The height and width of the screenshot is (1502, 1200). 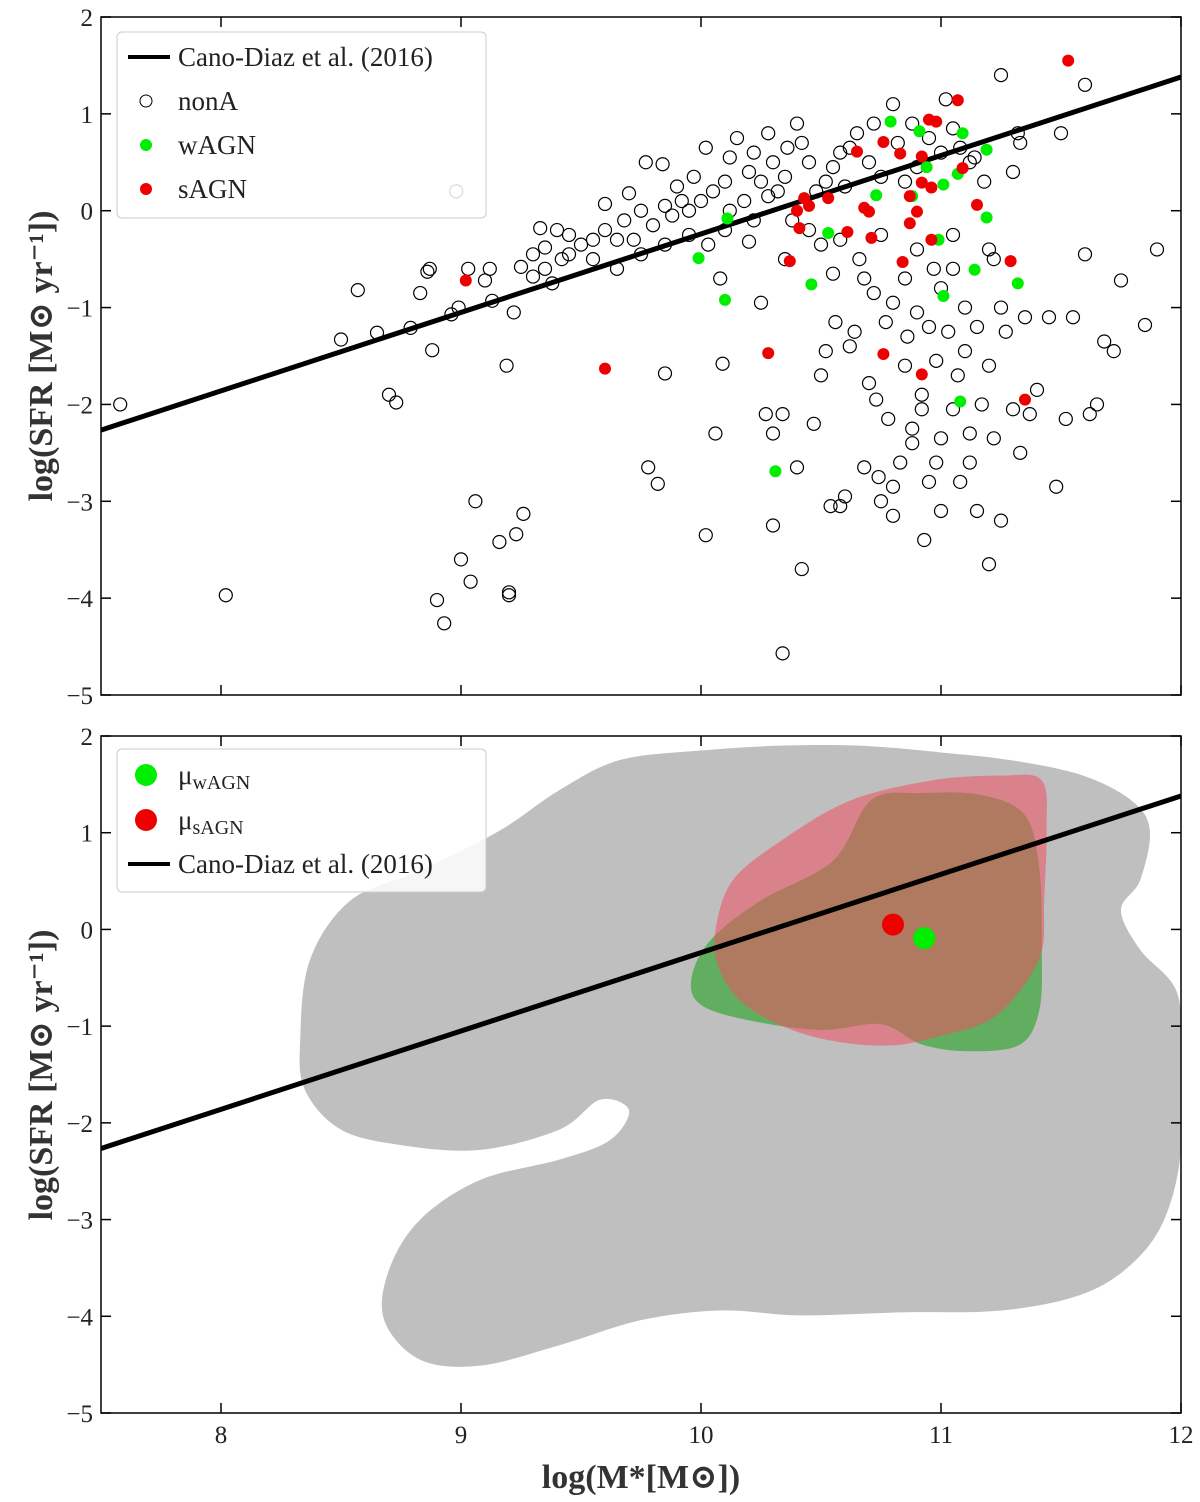 What do you see at coordinates (208, 101) in the screenshot?
I see `legend-label-nonA: nonA` at bounding box center [208, 101].